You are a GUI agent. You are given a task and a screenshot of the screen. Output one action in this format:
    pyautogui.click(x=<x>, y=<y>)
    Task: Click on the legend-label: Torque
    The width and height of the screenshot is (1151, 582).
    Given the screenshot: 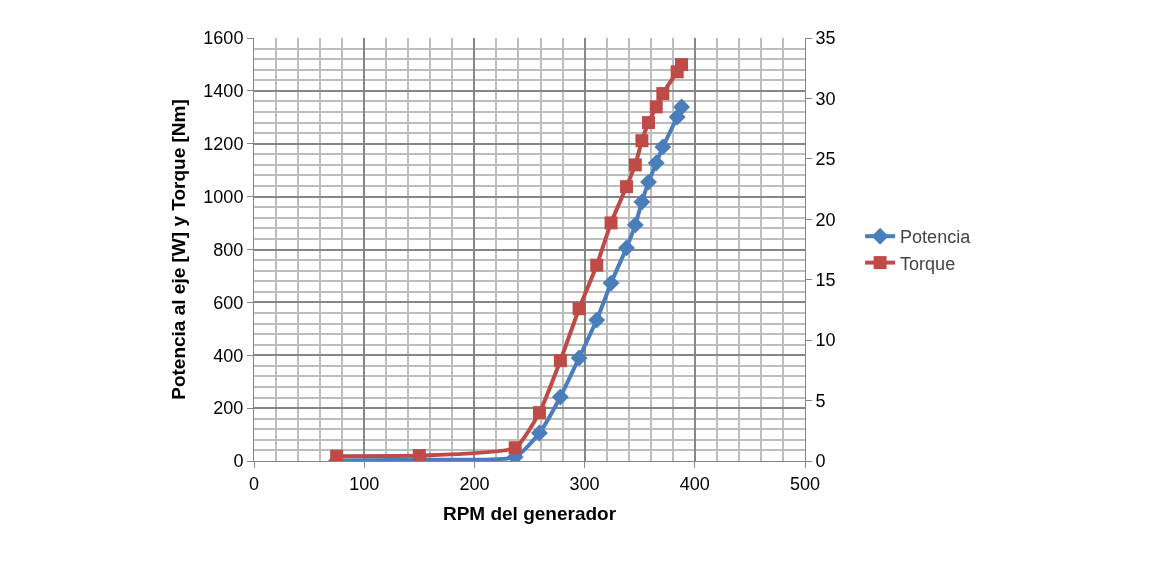 What is the action you would take?
    pyautogui.click(x=928, y=263)
    